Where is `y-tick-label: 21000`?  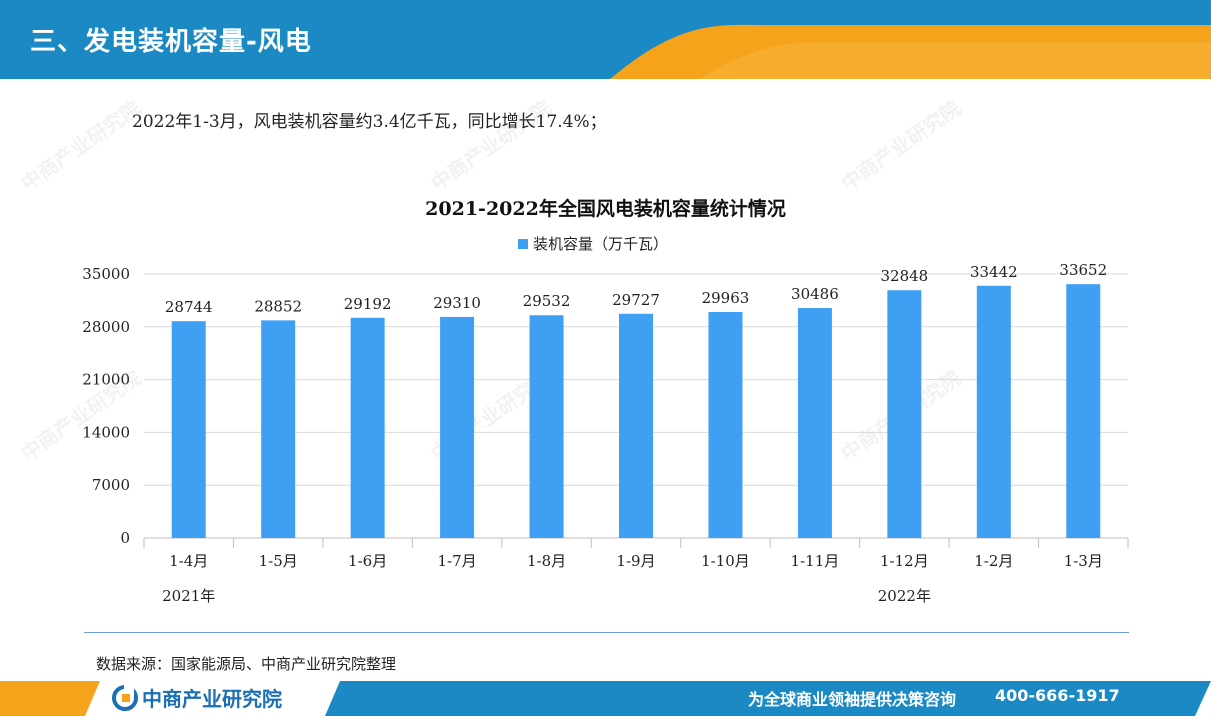 y-tick-label: 21000 is located at coordinates (106, 380).